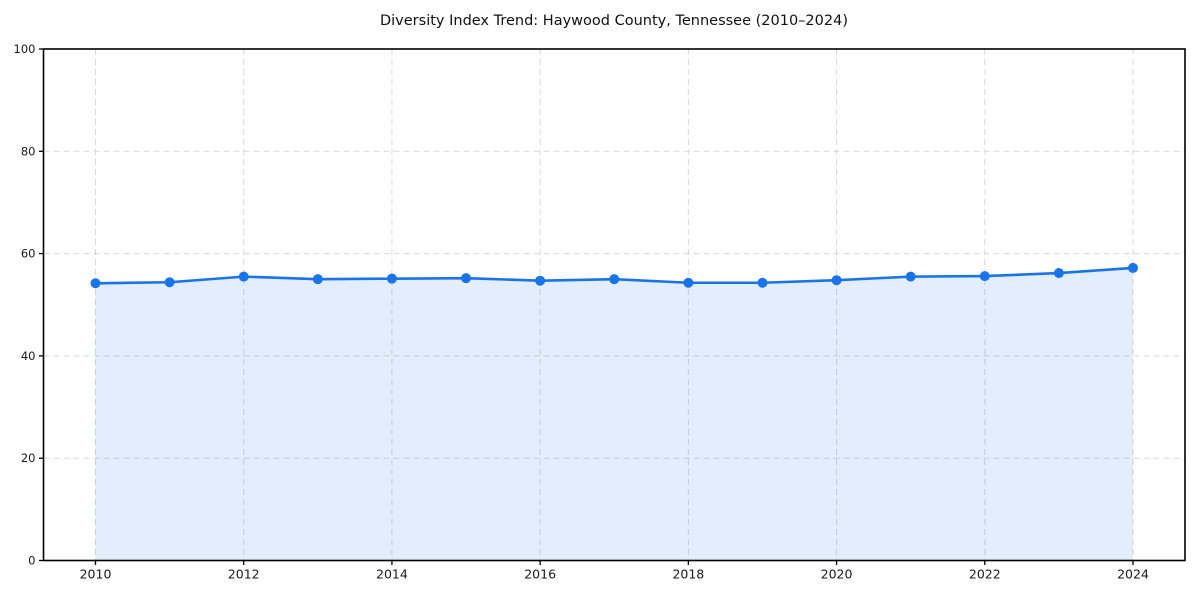  What do you see at coordinates (391, 278) in the screenshot?
I see `data-point-2014` at bounding box center [391, 278].